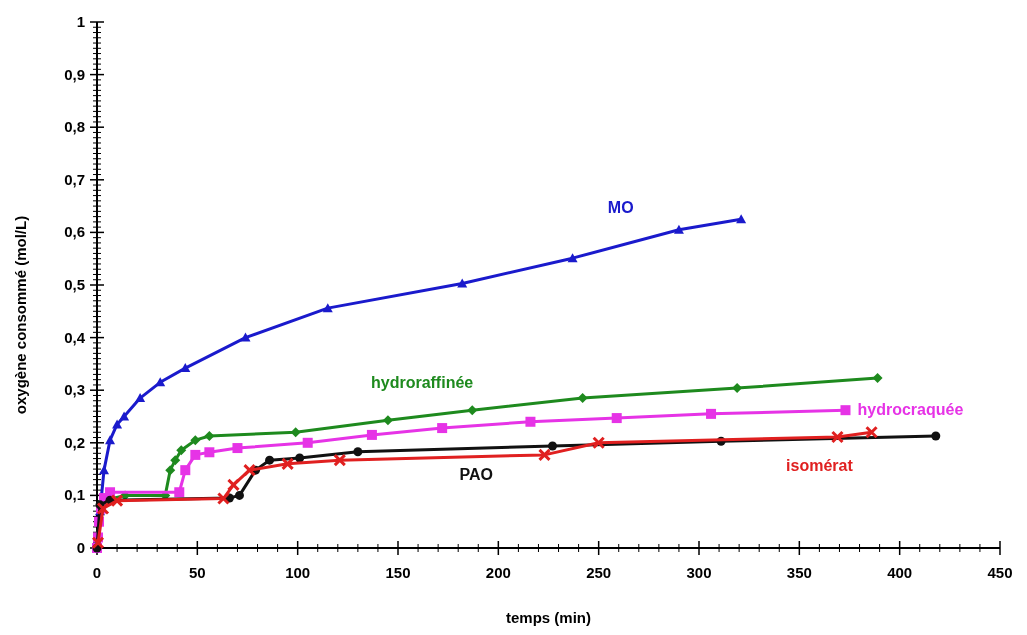  What do you see at coordinates (74, 232) in the screenshot?
I see `y-tick-label: 0,6` at bounding box center [74, 232].